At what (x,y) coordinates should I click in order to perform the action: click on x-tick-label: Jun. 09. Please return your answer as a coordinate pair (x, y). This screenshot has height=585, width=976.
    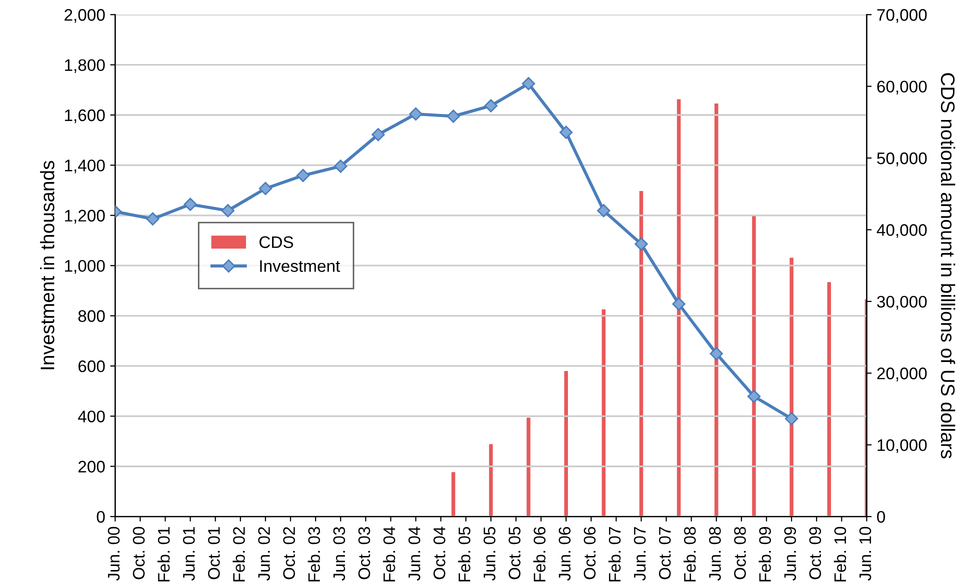
    Looking at the image, I should click on (790, 554).